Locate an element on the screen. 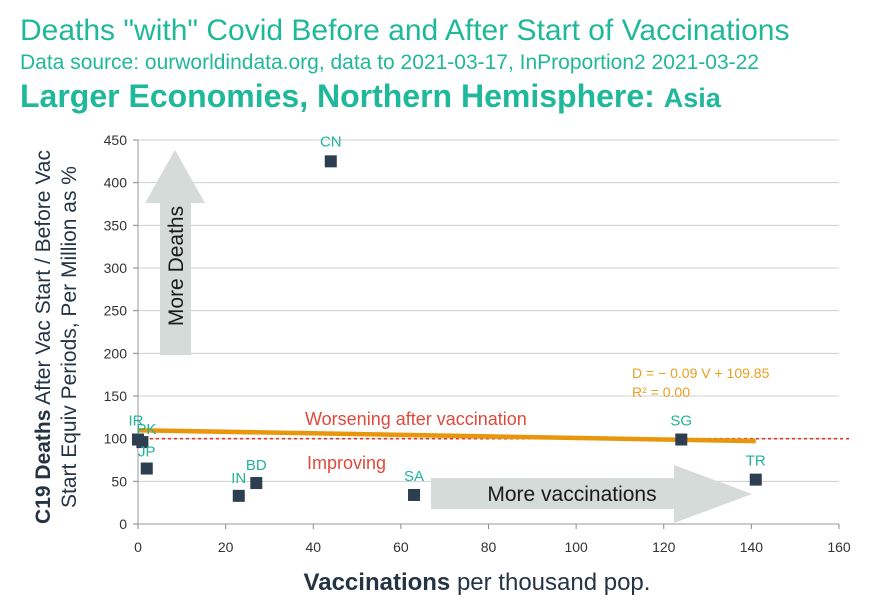 This screenshot has width=885, height=610. subtitle-main: Larger Economies, Northern Hemisphere: is located at coordinates (337, 96).